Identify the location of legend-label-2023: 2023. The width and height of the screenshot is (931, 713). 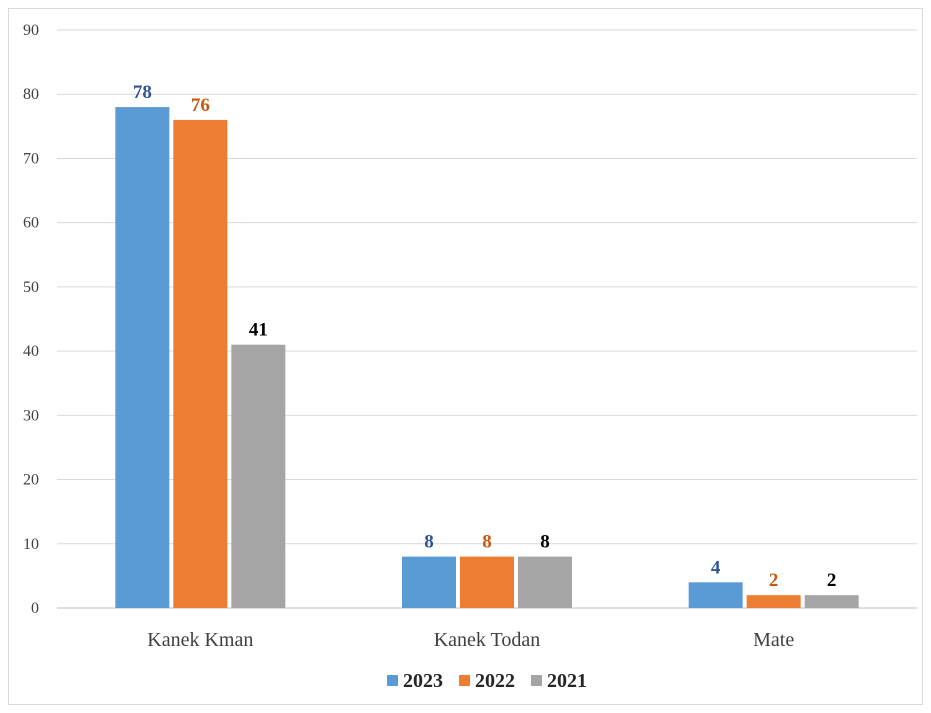
(423, 681).